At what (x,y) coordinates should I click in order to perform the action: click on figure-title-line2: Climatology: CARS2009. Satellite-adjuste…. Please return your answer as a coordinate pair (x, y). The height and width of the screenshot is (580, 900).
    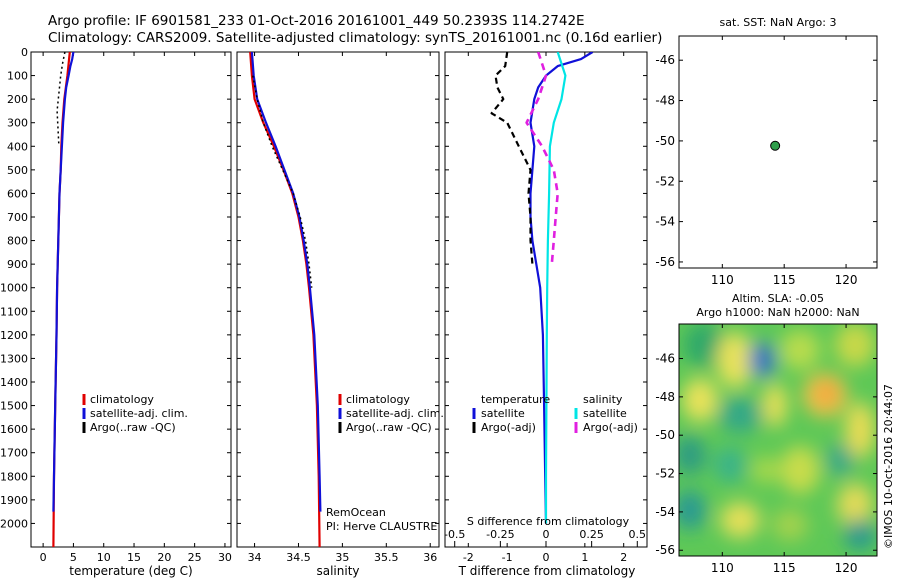
    Looking at the image, I should click on (355, 38).